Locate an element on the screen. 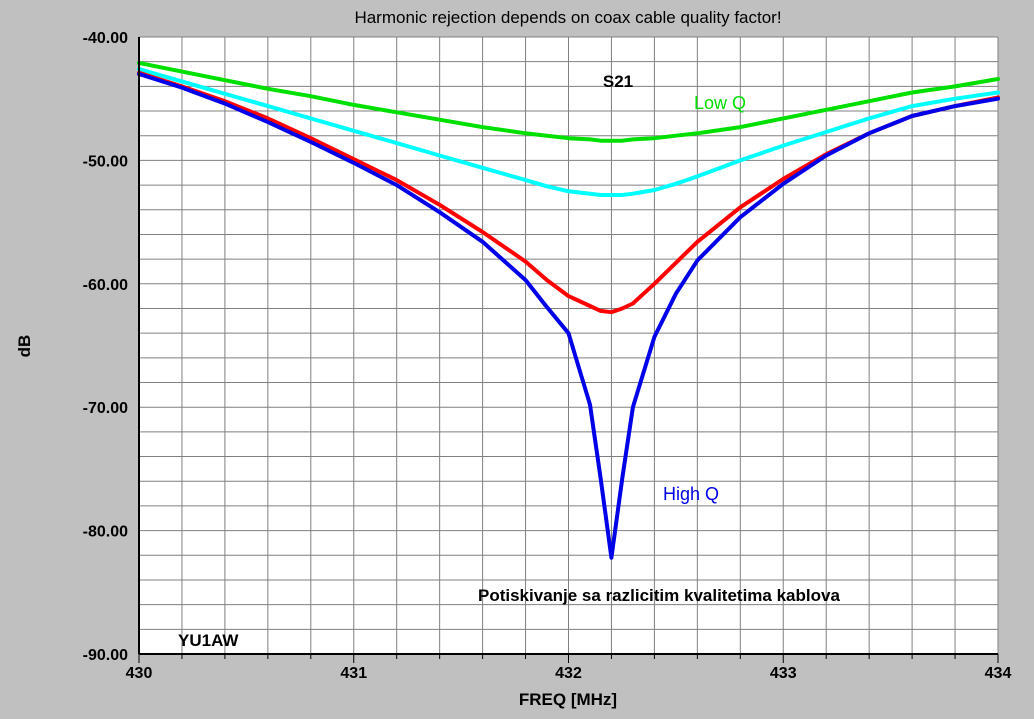  y-tick-label: -40.00 is located at coordinates (105, 38).